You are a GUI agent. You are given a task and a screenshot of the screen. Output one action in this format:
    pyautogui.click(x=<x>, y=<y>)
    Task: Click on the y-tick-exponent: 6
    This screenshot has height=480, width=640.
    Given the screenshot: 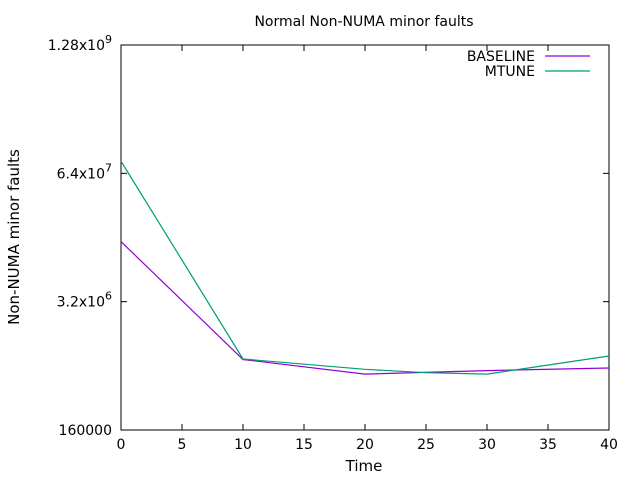 What is the action you would take?
    pyautogui.click(x=108, y=296)
    